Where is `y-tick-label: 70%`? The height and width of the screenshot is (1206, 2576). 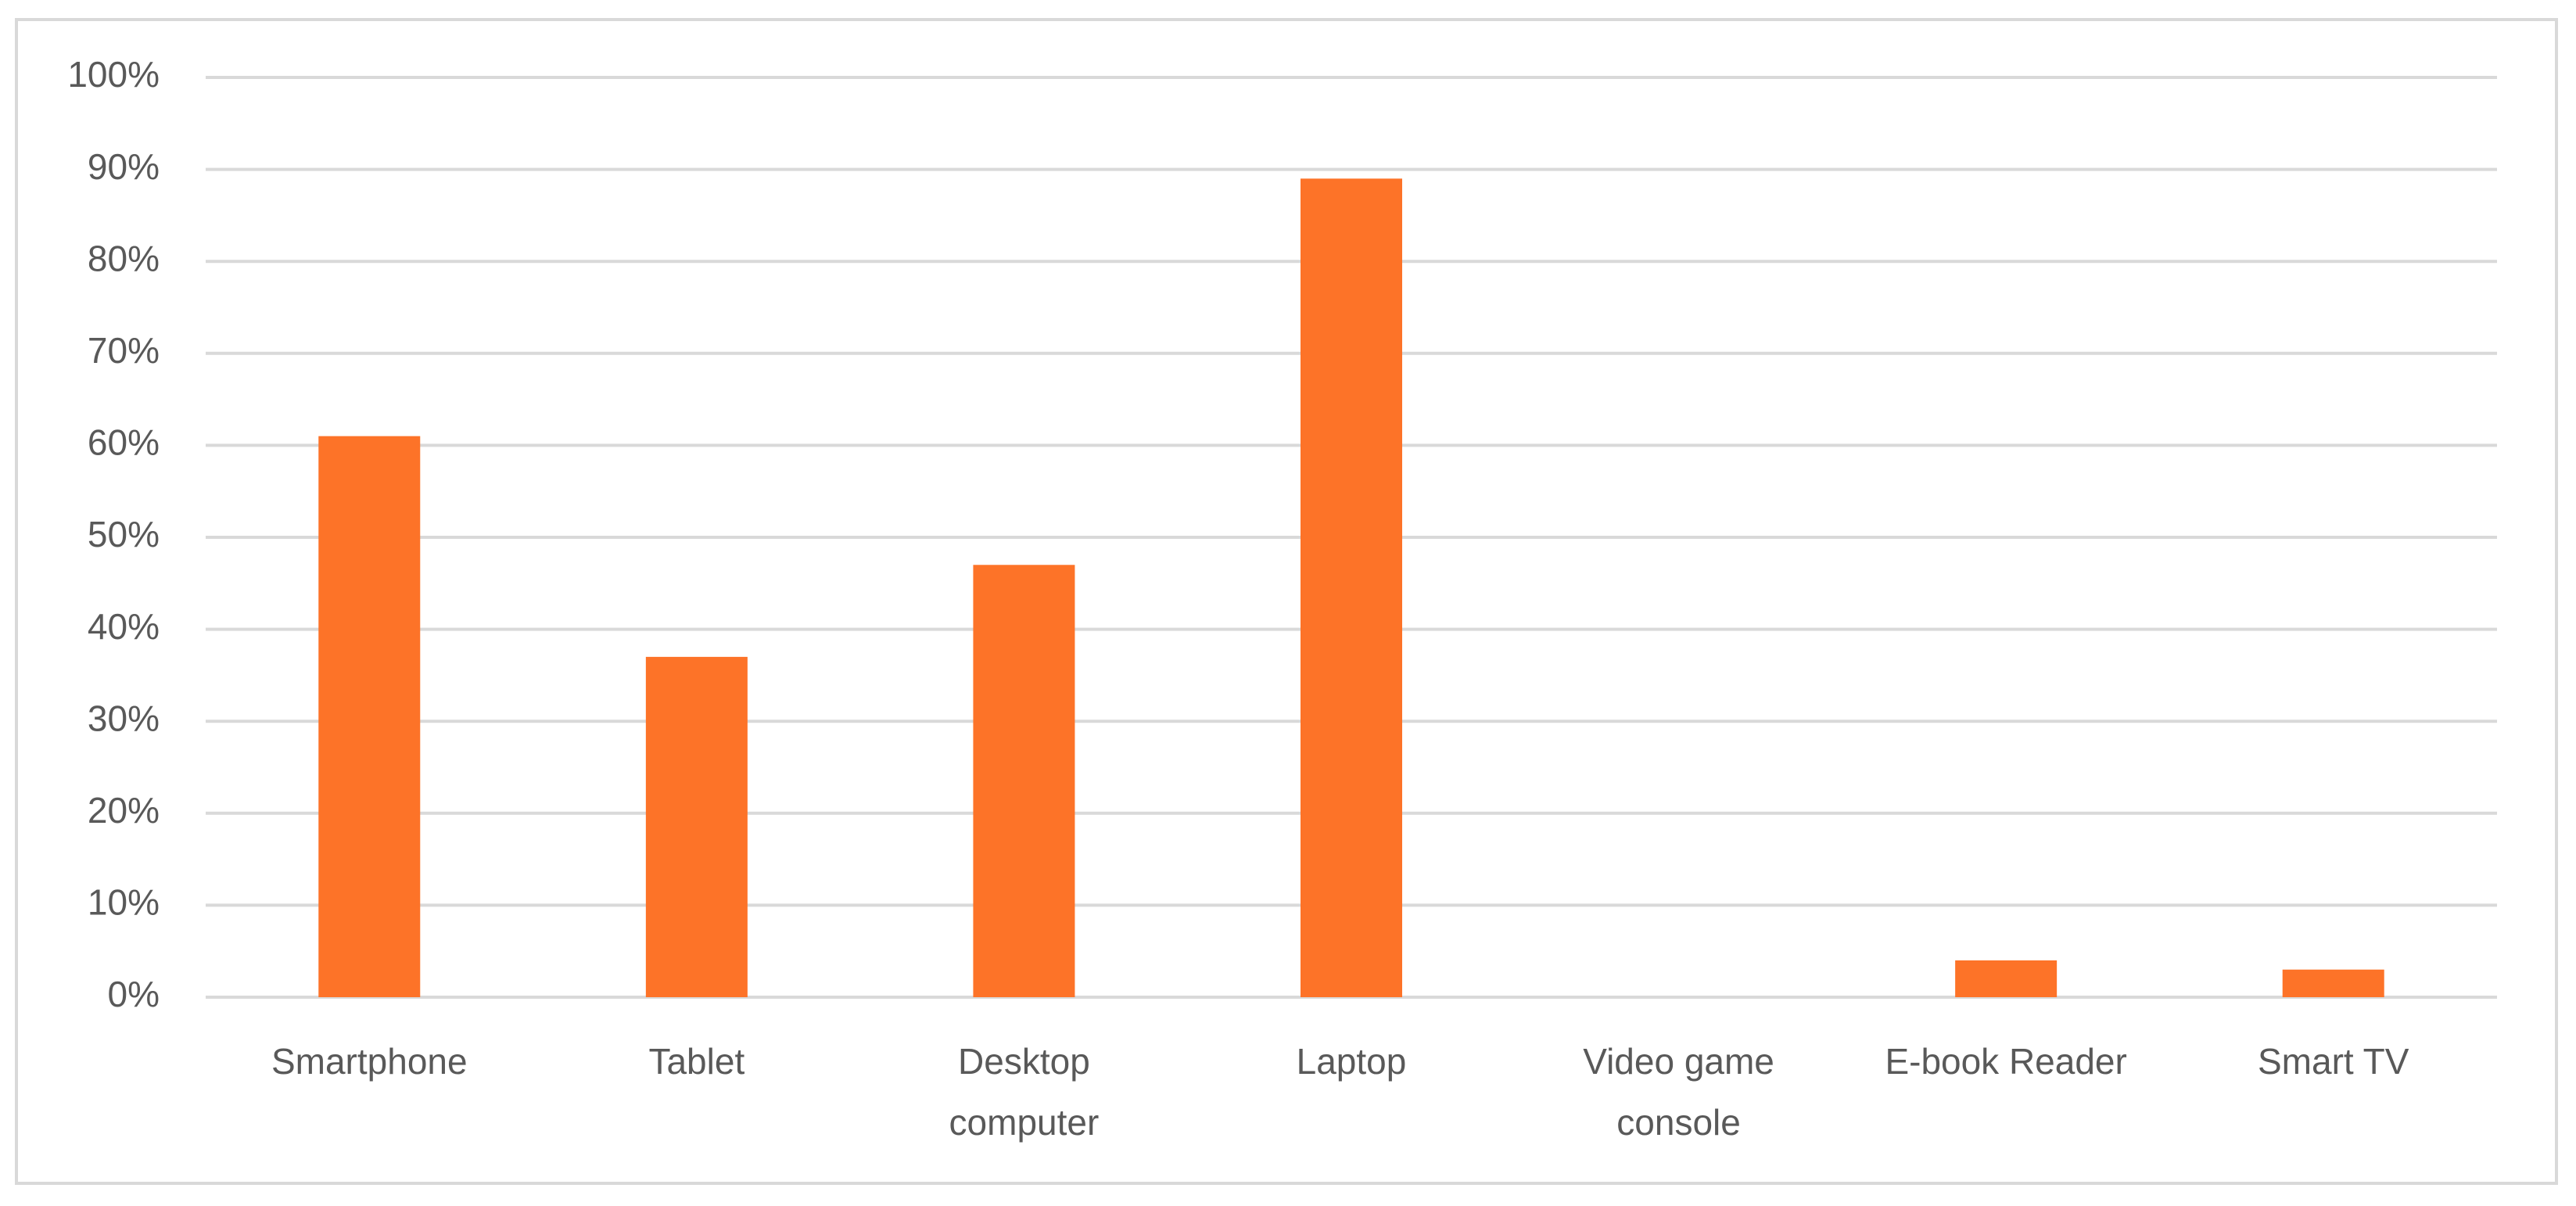 y-tick-label: 70% is located at coordinates (124, 351).